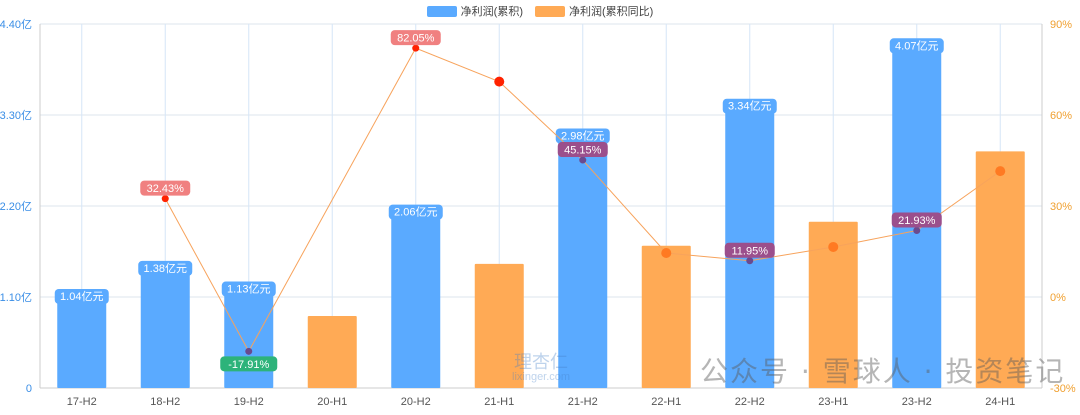  I want to click on right-tick-label: -30%, so click(1063, 389).